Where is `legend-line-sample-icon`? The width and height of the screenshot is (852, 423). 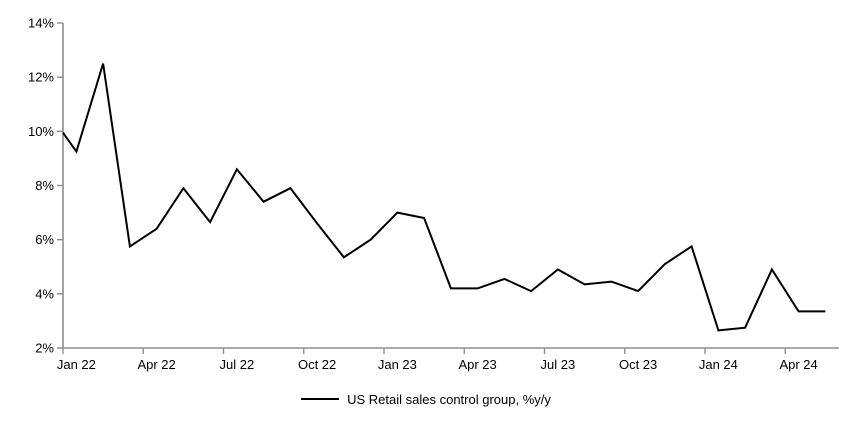 legend-line-sample-icon is located at coordinates (320, 399).